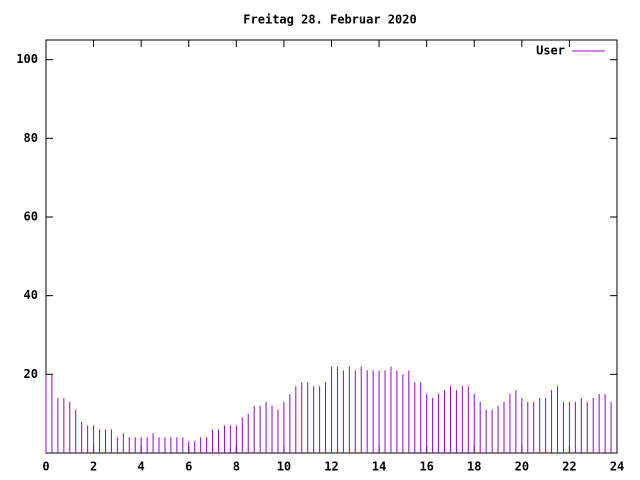 The image size is (640, 480). What do you see at coordinates (522, 467) in the screenshot?
I see `x-tick-label: 20` at bounding box center [522, 467].